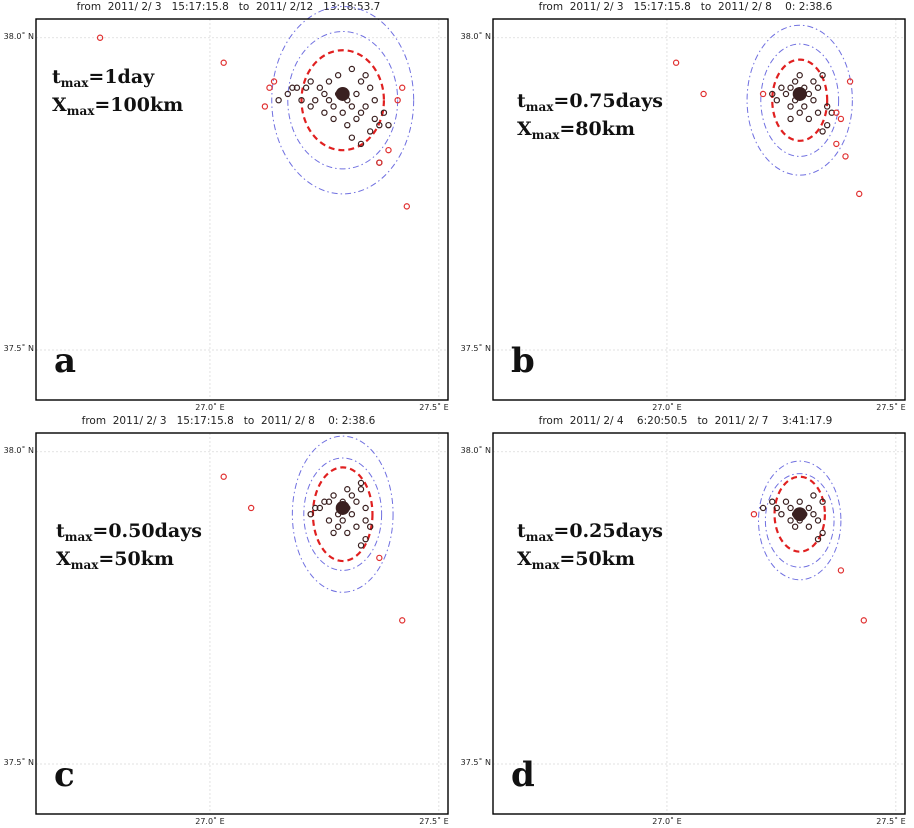  I want to click on panel-letter: a, so click(65, 361).